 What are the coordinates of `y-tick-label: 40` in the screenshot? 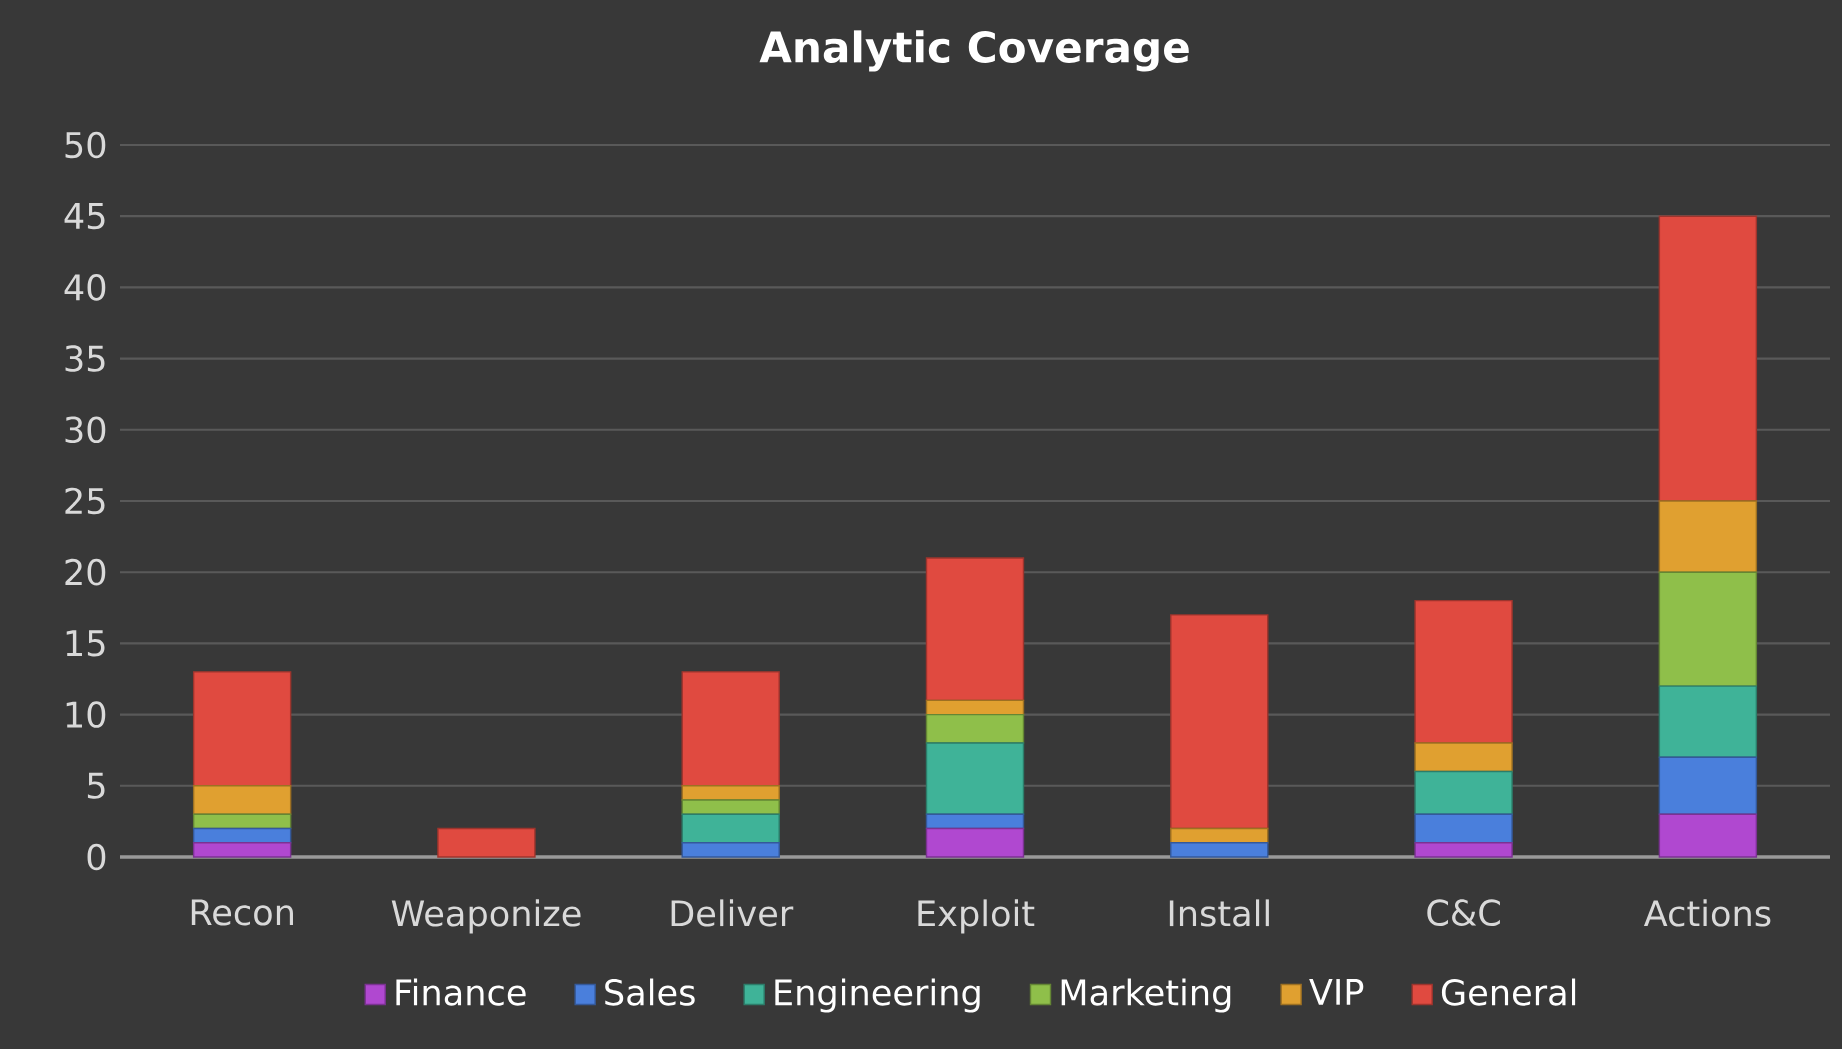 It's located at (85, 287).